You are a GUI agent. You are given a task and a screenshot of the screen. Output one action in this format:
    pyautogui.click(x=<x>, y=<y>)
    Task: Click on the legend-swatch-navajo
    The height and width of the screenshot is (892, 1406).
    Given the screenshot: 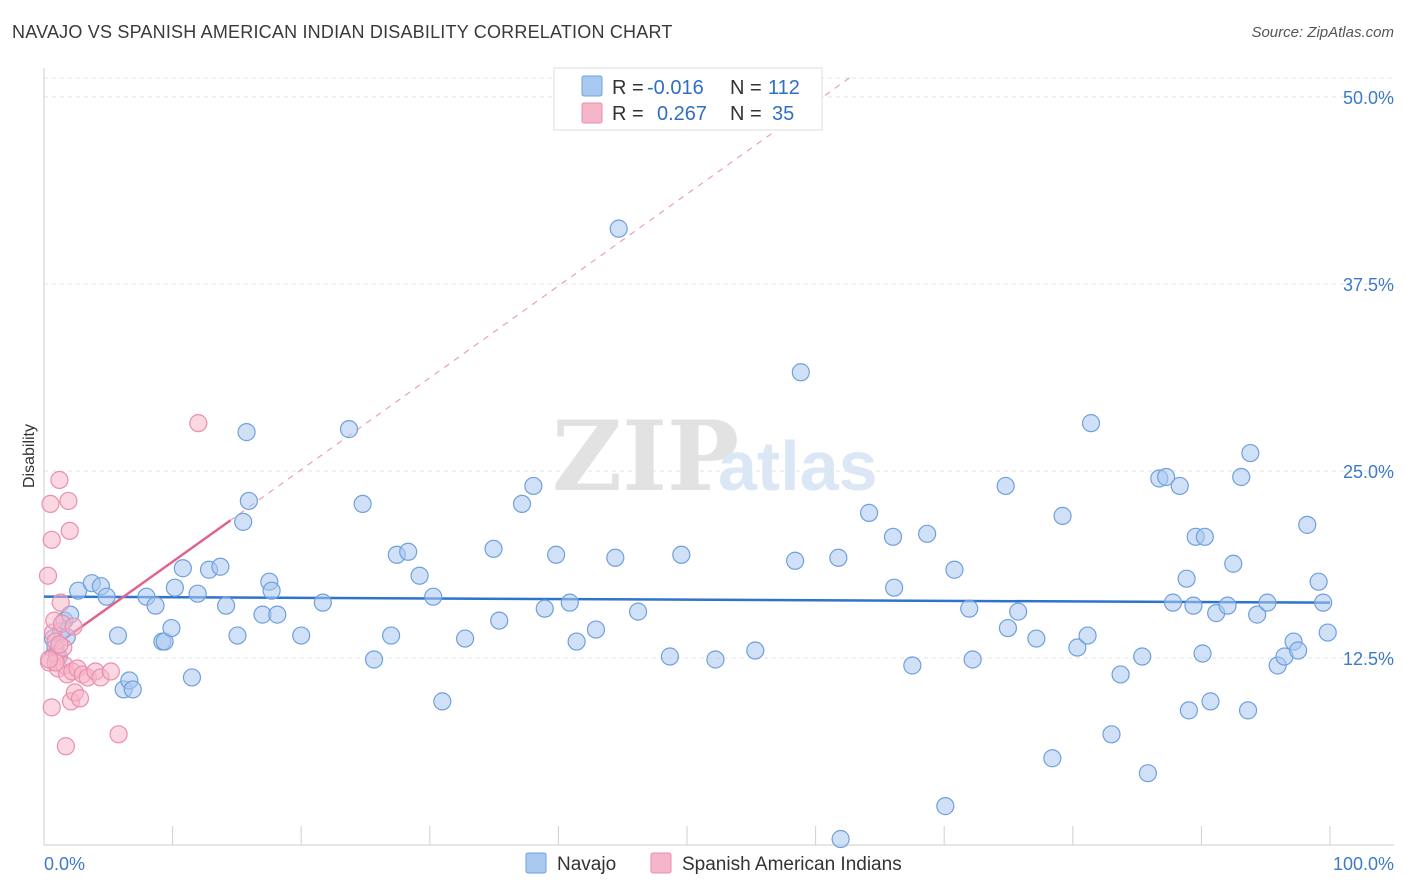 What is the action you would take?
    pyautogui.click(x=592, y=86)
    